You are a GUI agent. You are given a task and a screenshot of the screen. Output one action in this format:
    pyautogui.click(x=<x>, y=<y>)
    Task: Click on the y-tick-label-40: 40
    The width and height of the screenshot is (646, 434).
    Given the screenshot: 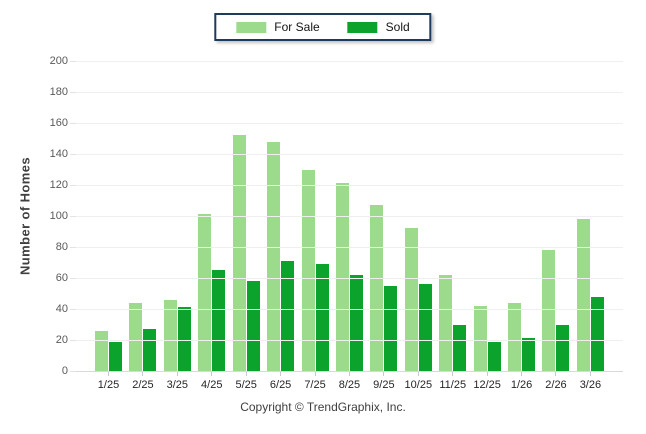 What is the action you would take?
    pyautogui.click(x=61, y=309)
    